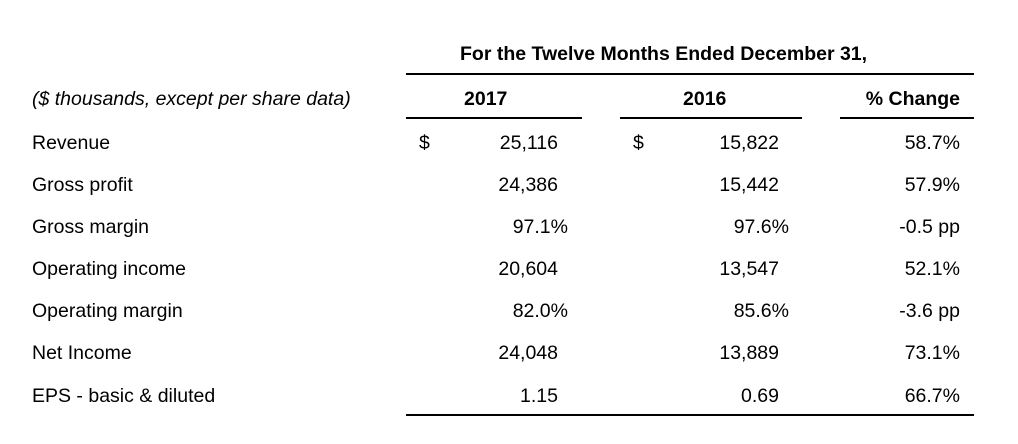 The height and width of the screenshot is (444, 1018). I want to click on value-change: -0.5 pp, so click(929, 227).